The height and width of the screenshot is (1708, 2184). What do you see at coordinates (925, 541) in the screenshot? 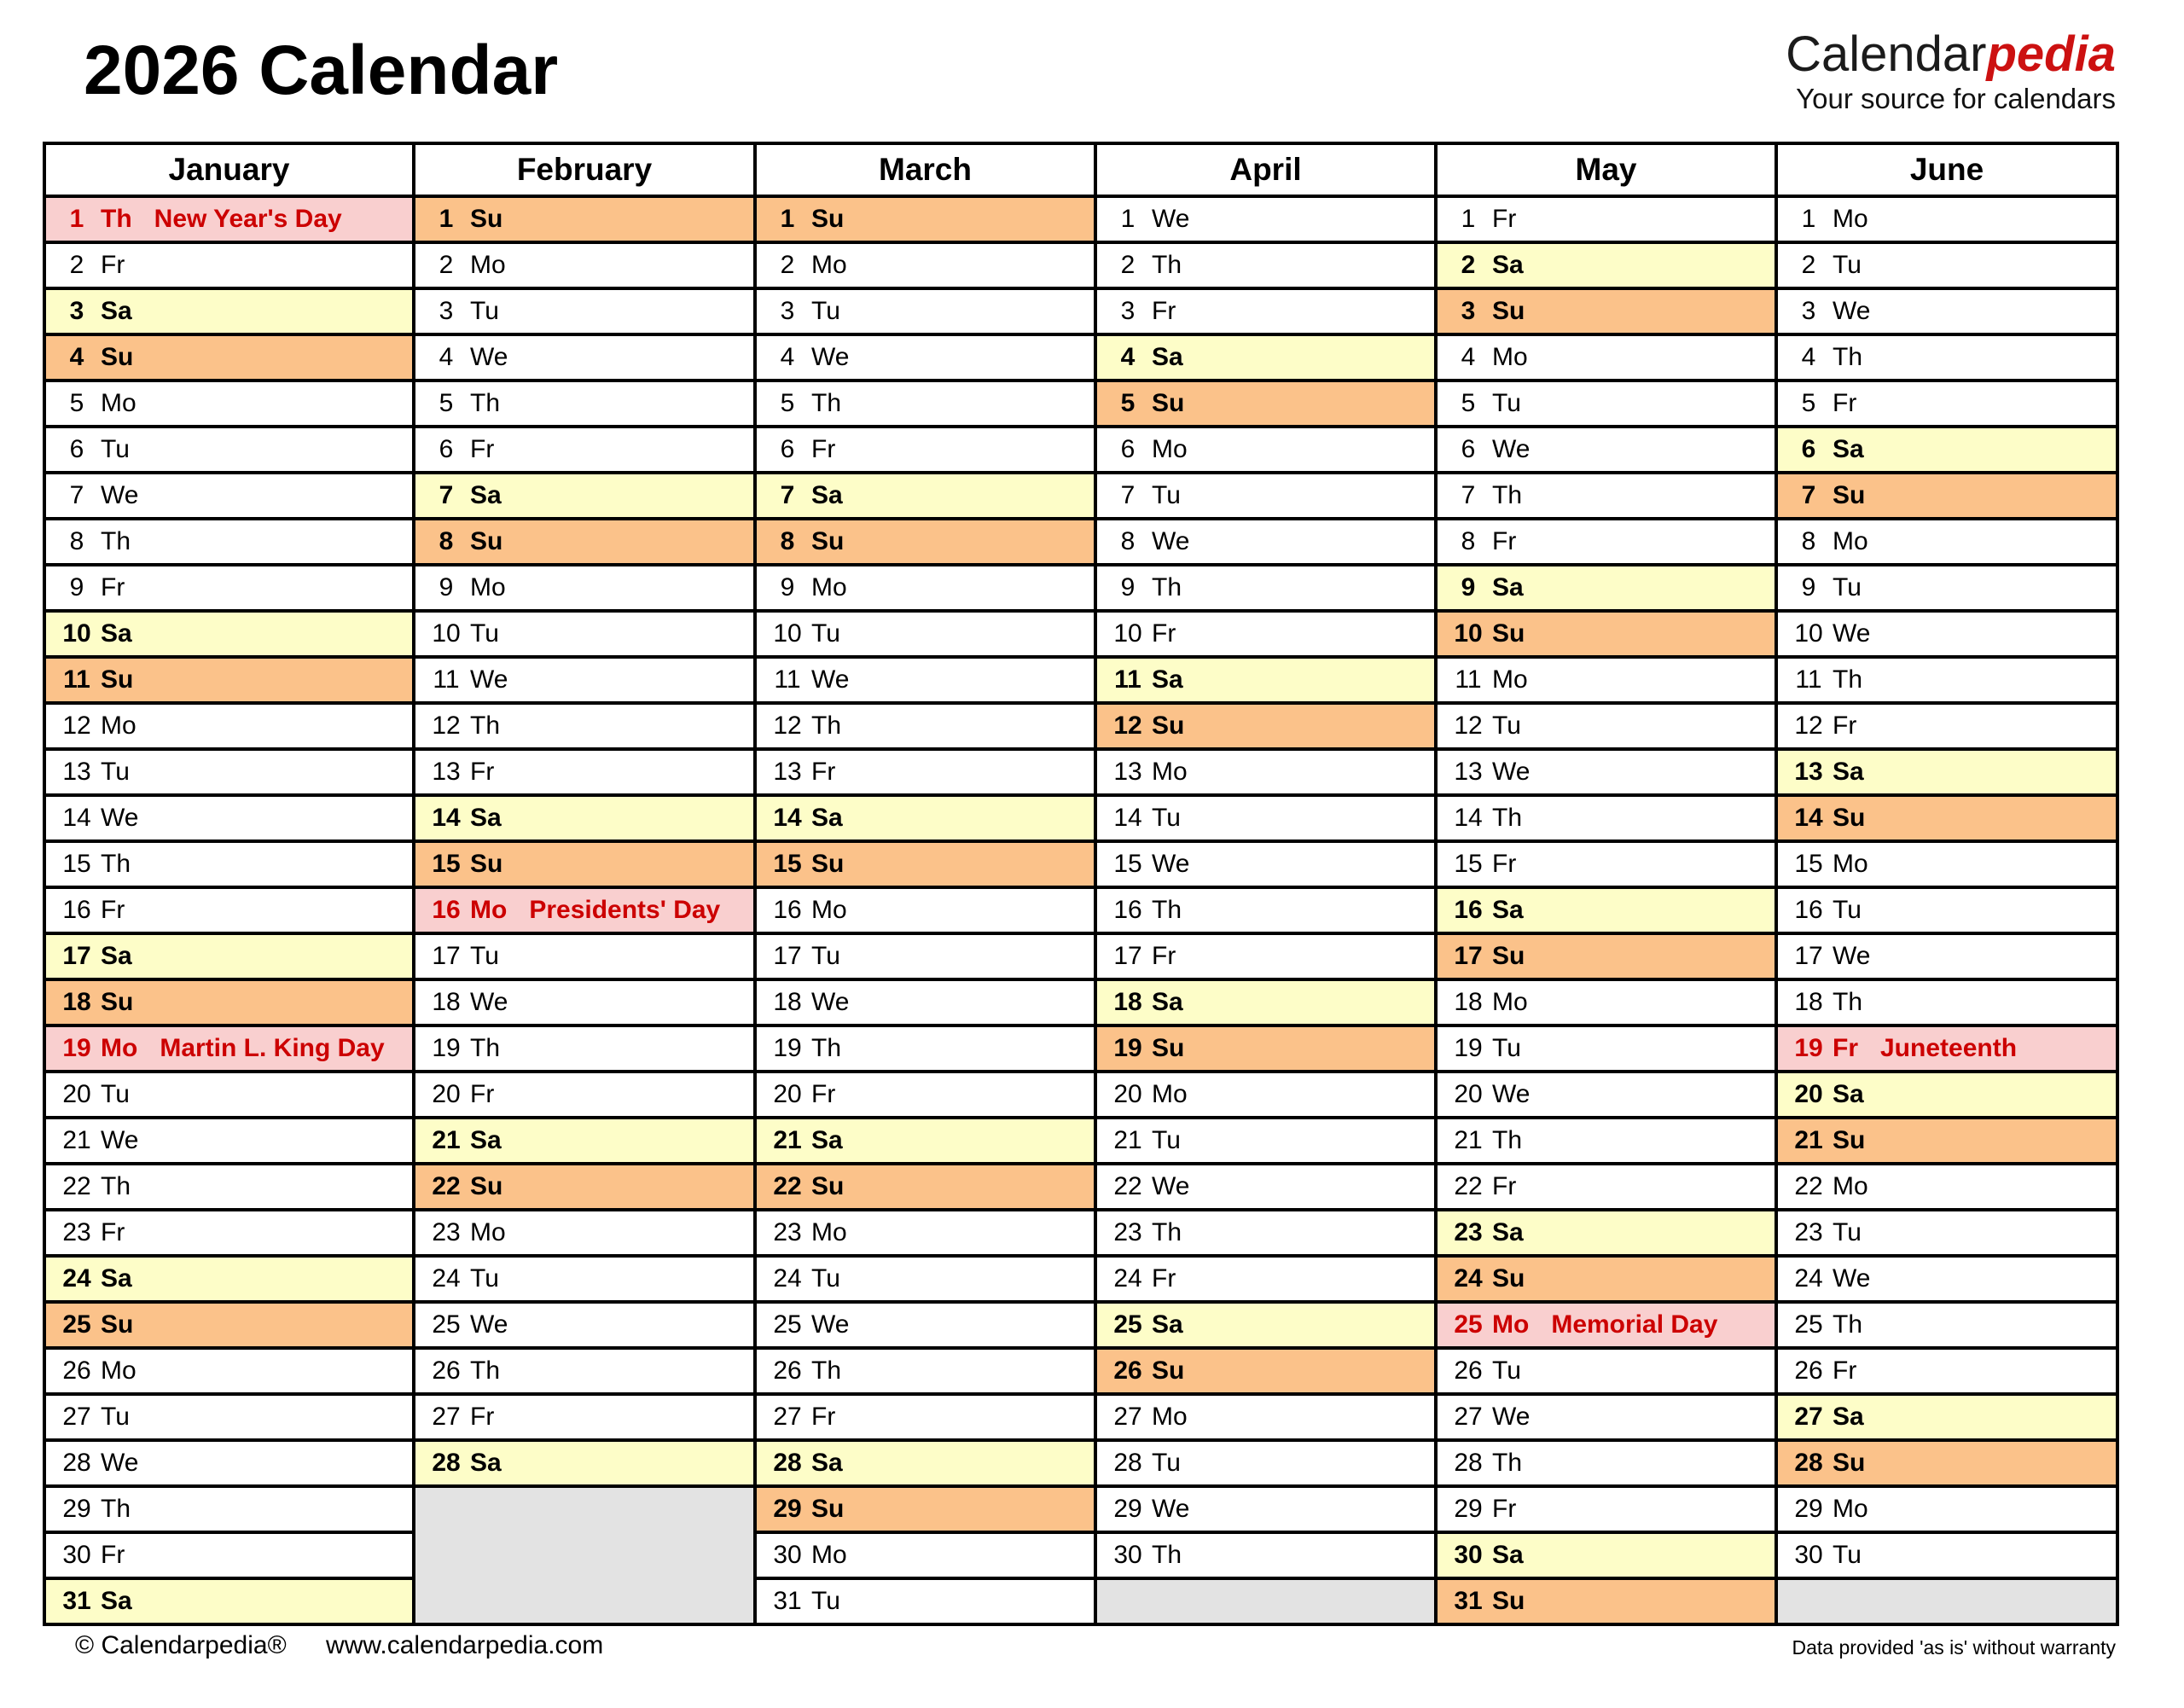
I see `day-cell: 8 Su` at bounding box center [925, 541].